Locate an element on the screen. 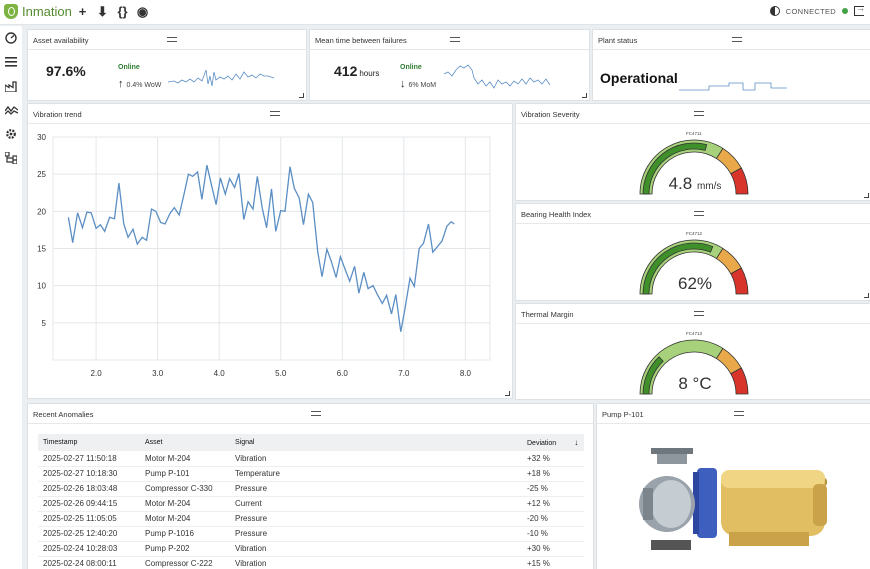  table-cell: 2025-02-25 12:40:20 is located at coordinates (89, 534).